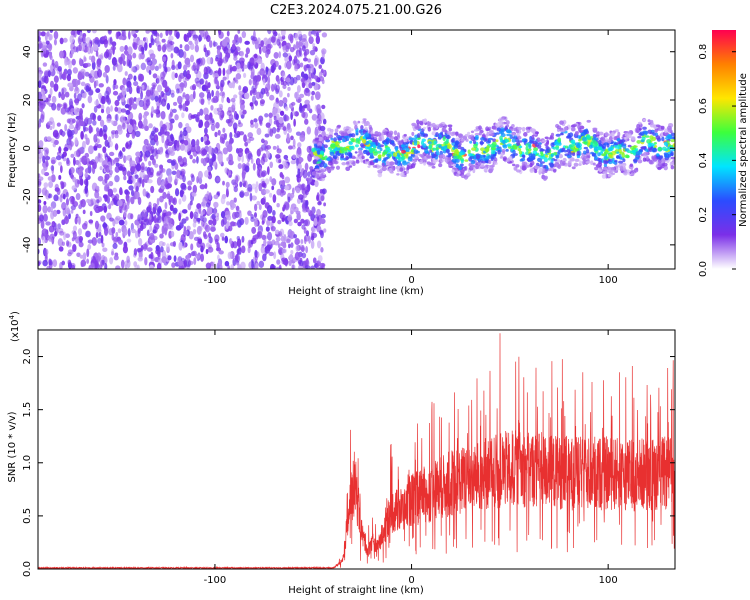 This screenshot has height=600, width=750. What do you see at coordinates (27, 410) in the screenshot?
I see `y-tick-label: 1.5` at bounding box center [27, 410].